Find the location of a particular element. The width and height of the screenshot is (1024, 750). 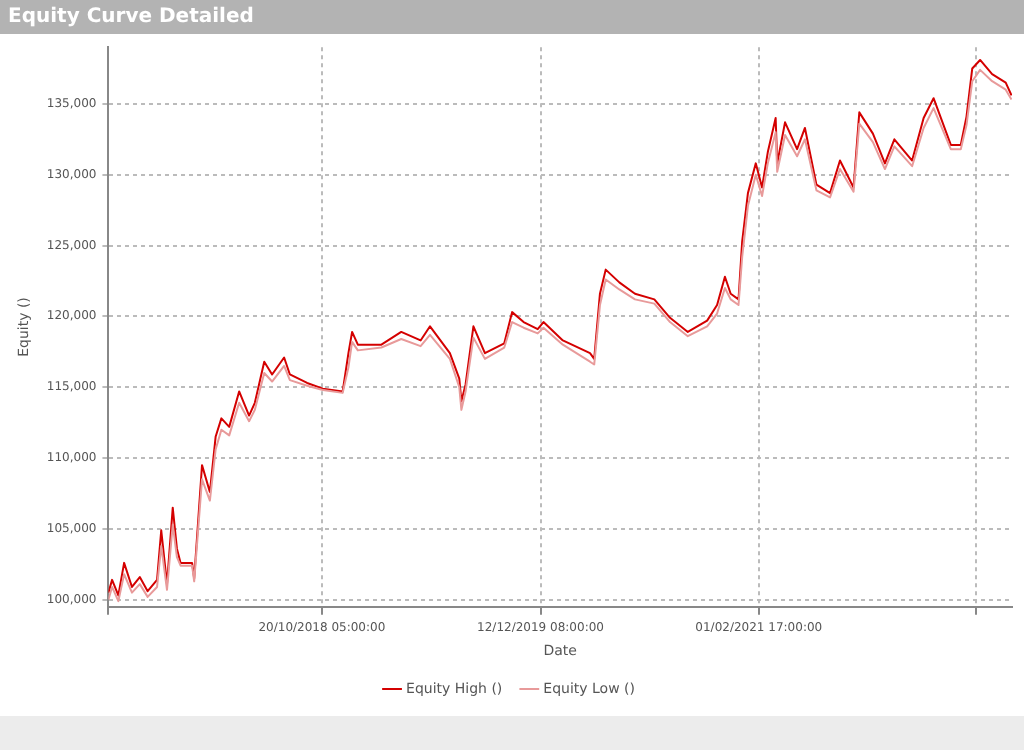

chart-title: Equity Curve Detailed is located at coordinates (512, 17).